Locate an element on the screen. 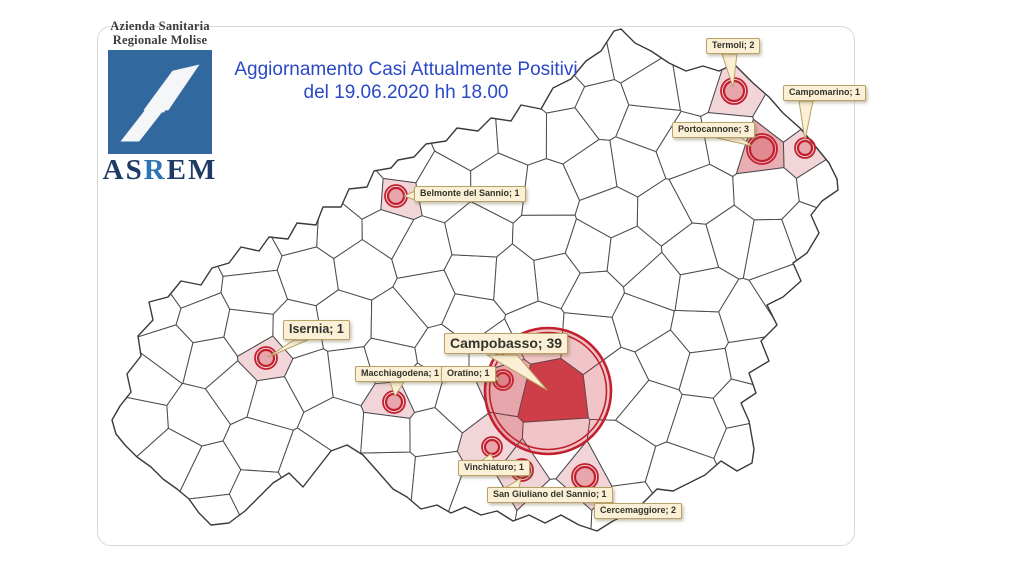  case-bubble-campobasso is located at coordinates (548, 391).